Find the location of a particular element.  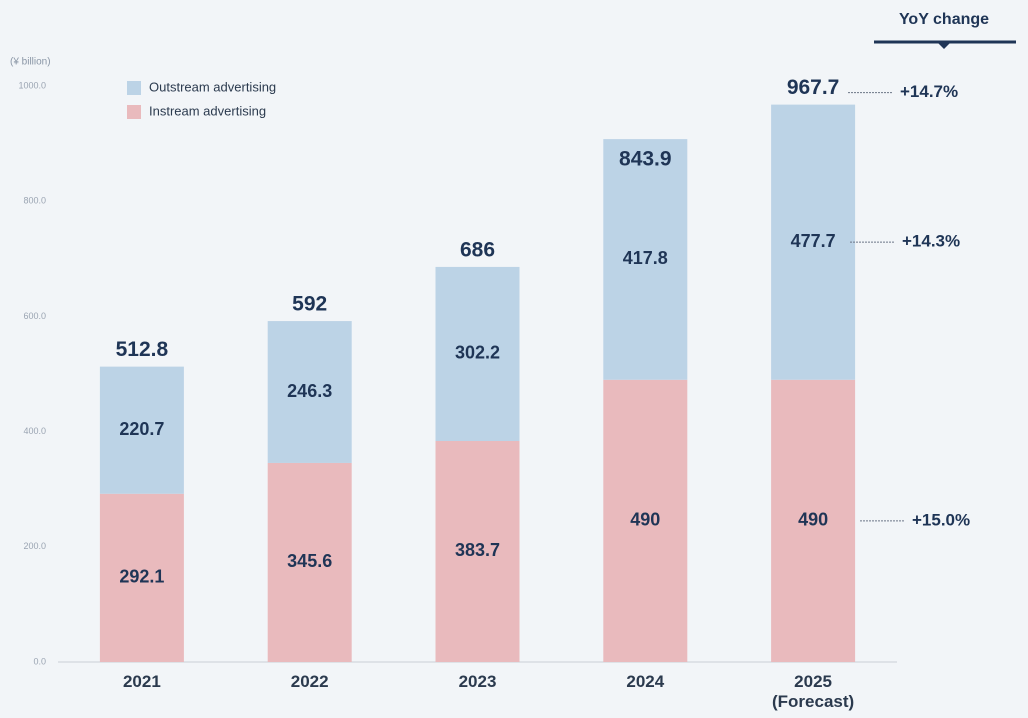

legend-label: Outstream advertising is located at coordinates (212, 86).